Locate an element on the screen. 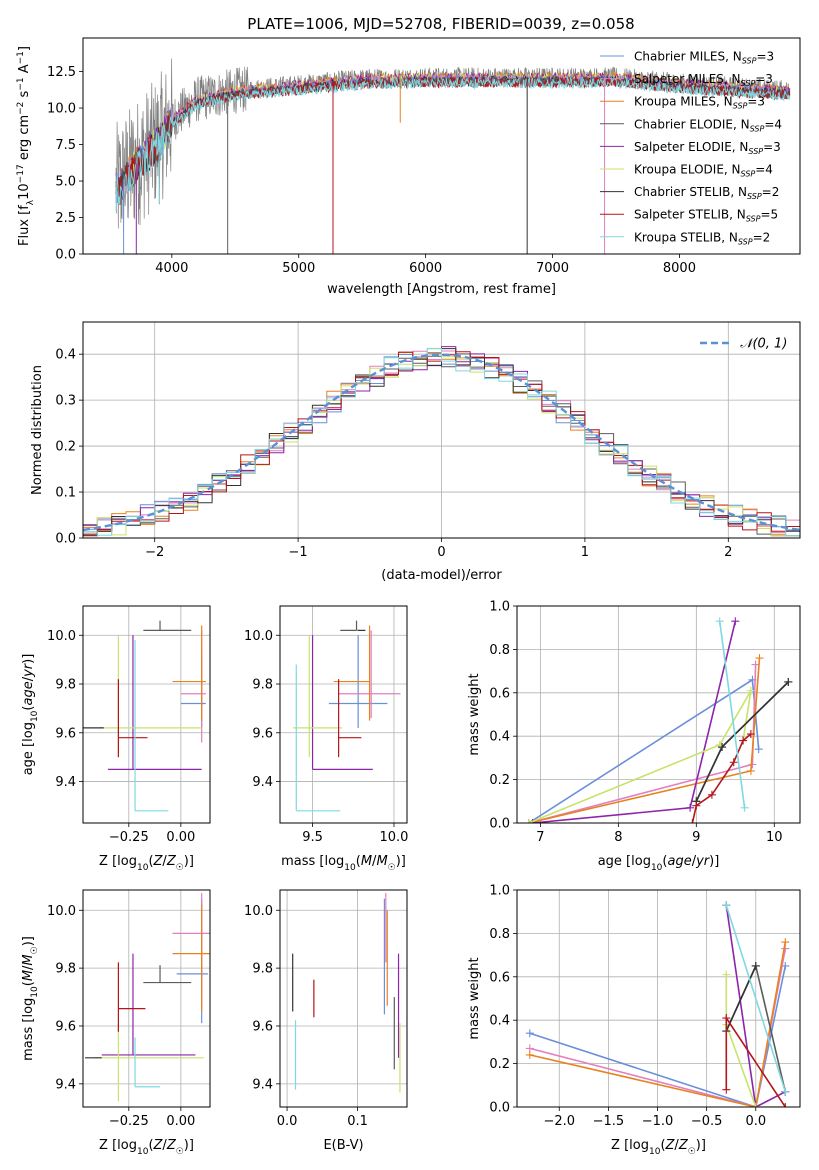 This screenshot has height=1170, width=819. weight_vs_age-x-axis-label: age [log10(age/yr)] is located at coordinates (659, 863).